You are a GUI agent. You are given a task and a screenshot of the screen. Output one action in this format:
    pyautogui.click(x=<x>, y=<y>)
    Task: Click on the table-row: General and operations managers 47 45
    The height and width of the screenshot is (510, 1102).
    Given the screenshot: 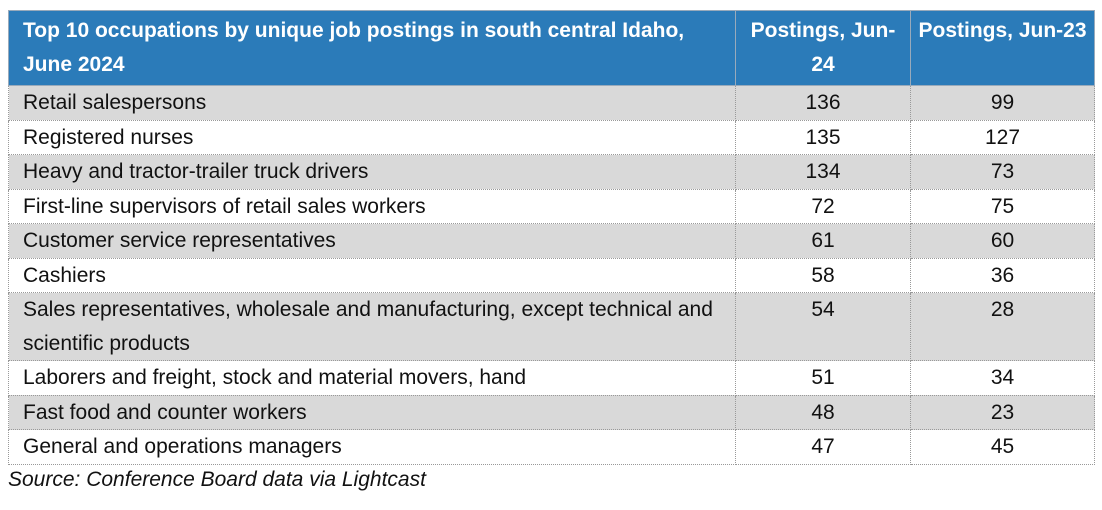 What is the action you would take?
    pyautogui.click(x=551, y=447)
    